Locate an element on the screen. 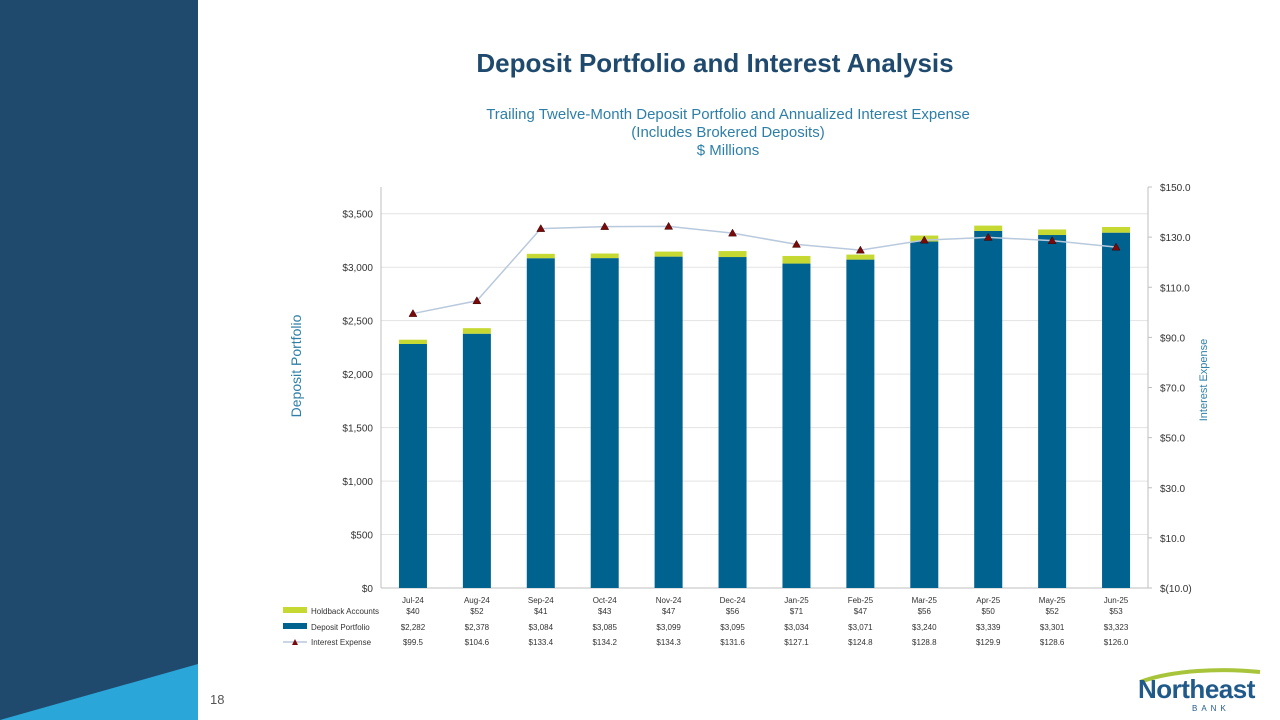 Image resolution: width=1280 pixels, height=720 pixels. northeast-bank-logo: Northeast BANK is located at coordinates (1197, 693).